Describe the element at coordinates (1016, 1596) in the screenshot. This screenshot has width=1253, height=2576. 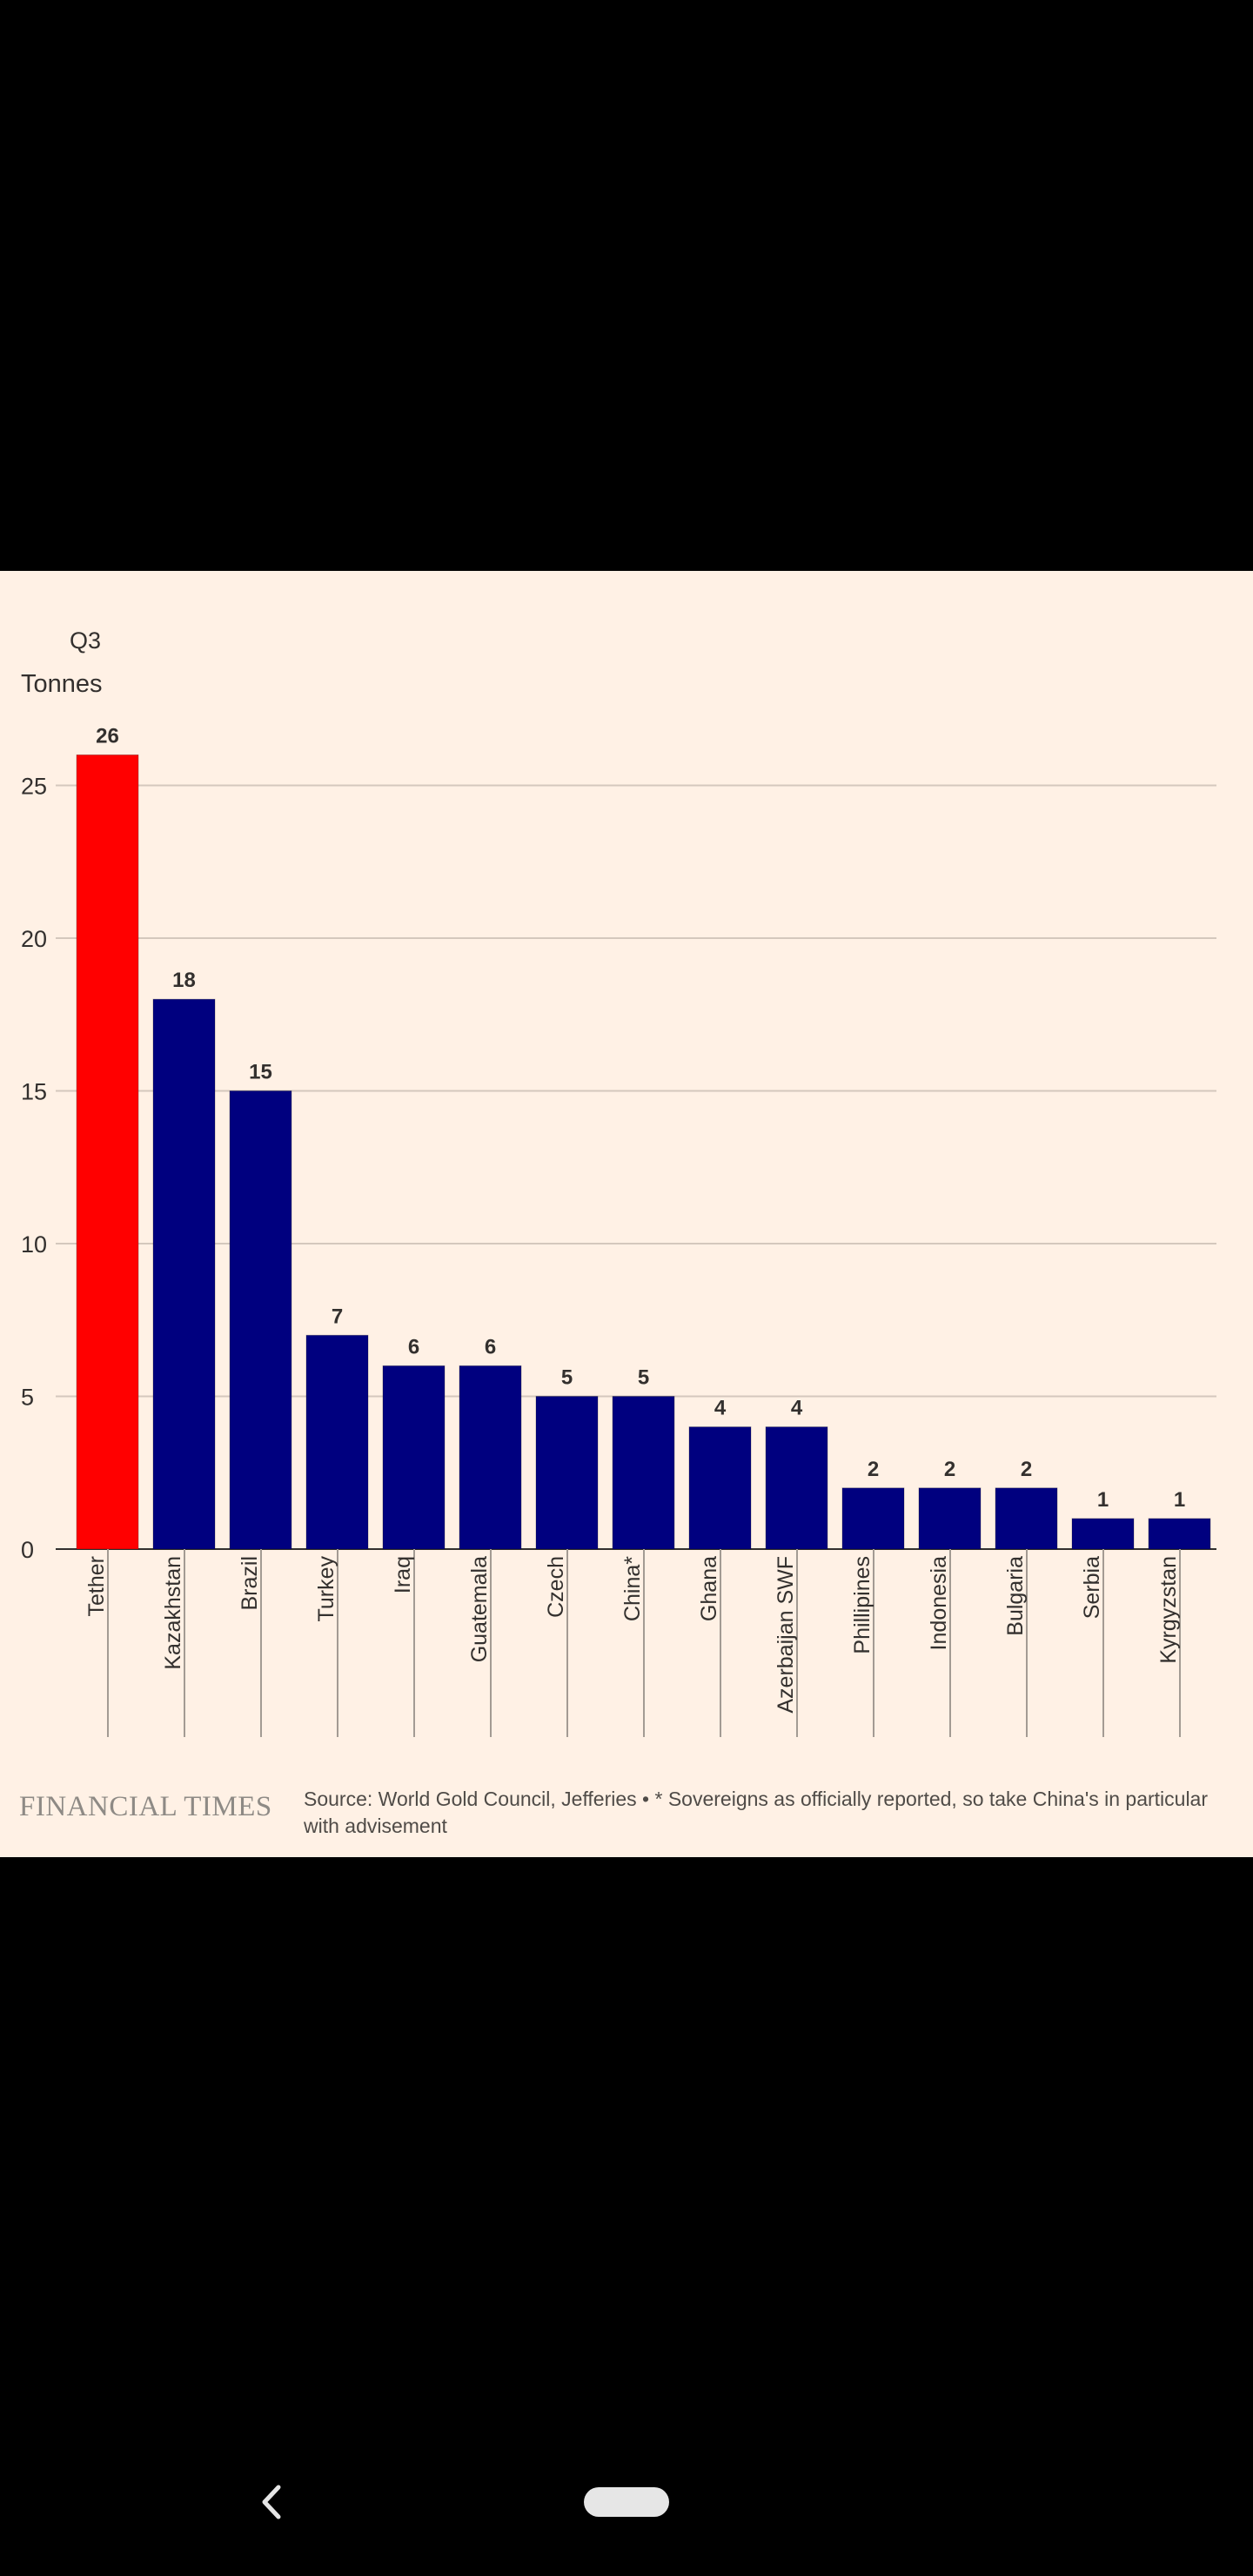
I see `x-tick-label: Bulgaria` at that location.